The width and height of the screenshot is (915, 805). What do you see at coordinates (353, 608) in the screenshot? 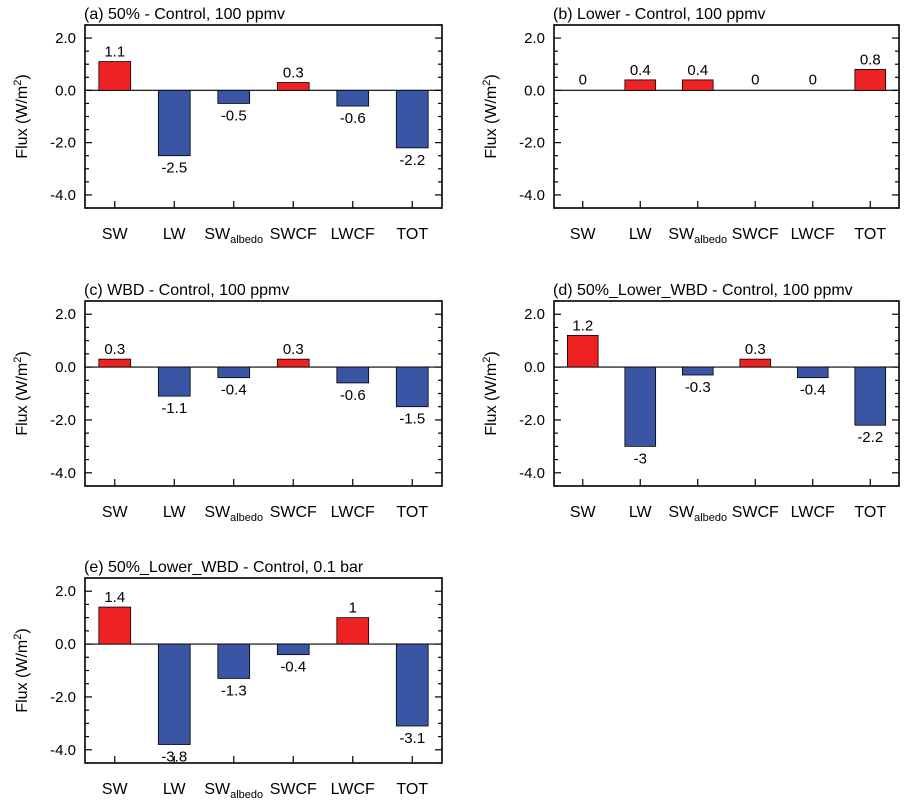
I see `data-label: 1` at bounding box center [353, 608].